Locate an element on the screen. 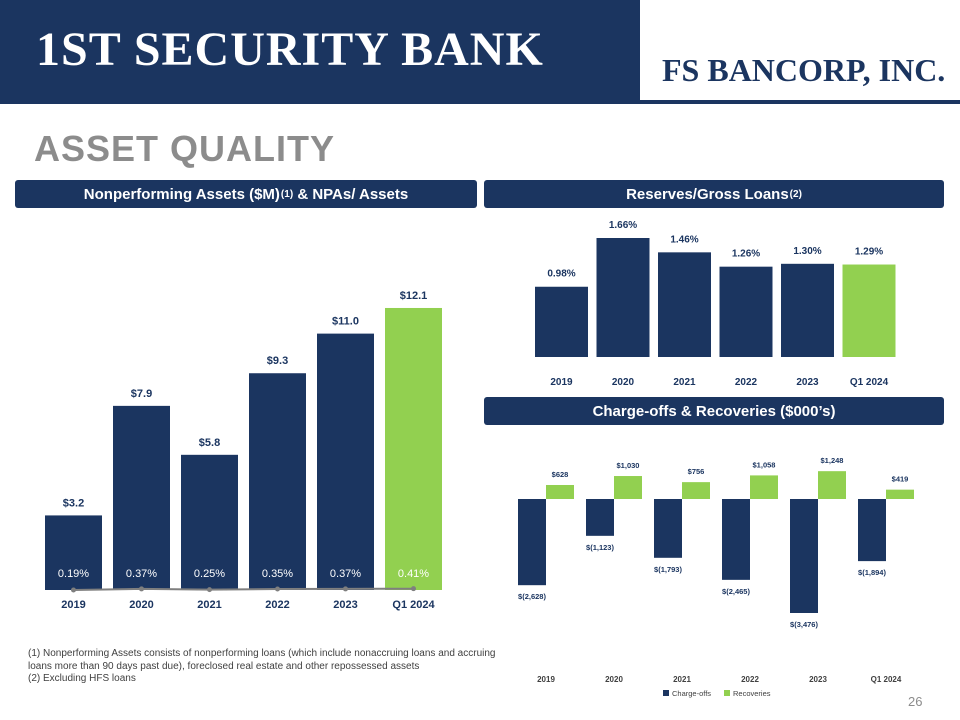 This screenshot has height=720, width=960. legend-swatch-recoveries is located at coordinates (727, 693).